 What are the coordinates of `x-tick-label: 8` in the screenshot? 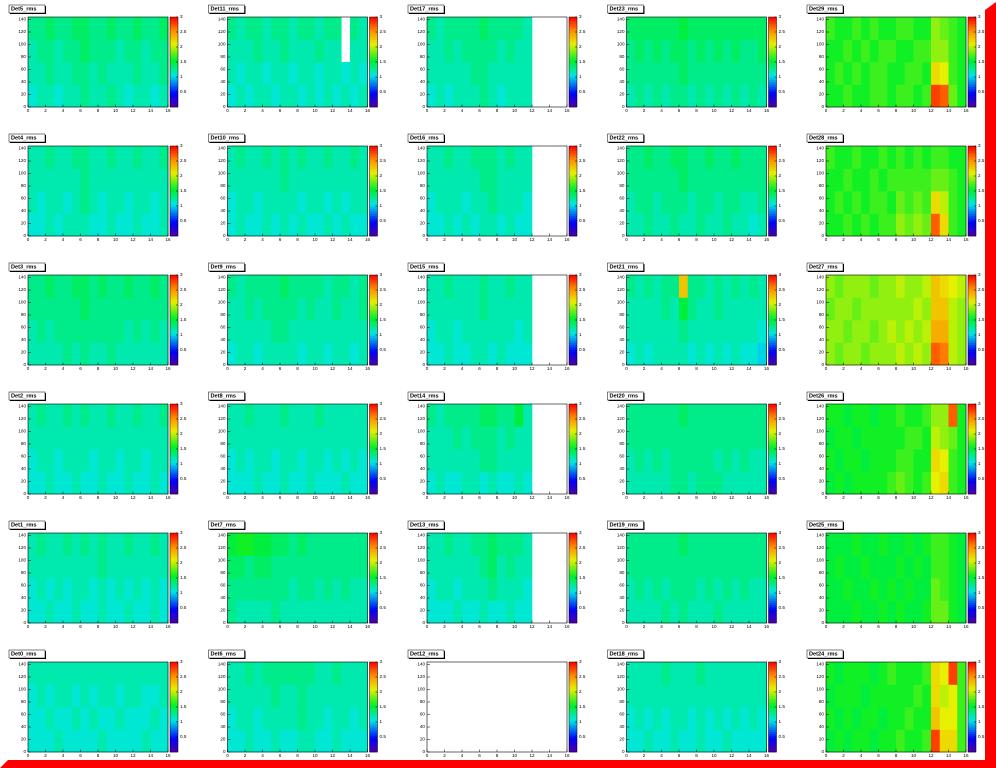 It's located at (297, 755).